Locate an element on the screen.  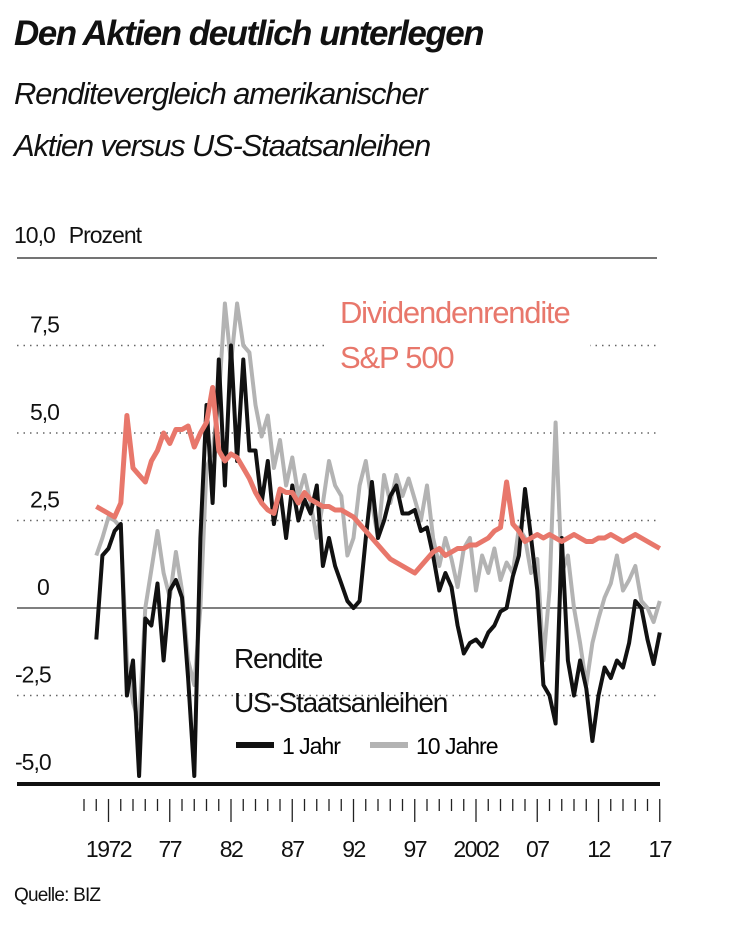
x-tick-label: 07 is located at coordinates (537, 849).